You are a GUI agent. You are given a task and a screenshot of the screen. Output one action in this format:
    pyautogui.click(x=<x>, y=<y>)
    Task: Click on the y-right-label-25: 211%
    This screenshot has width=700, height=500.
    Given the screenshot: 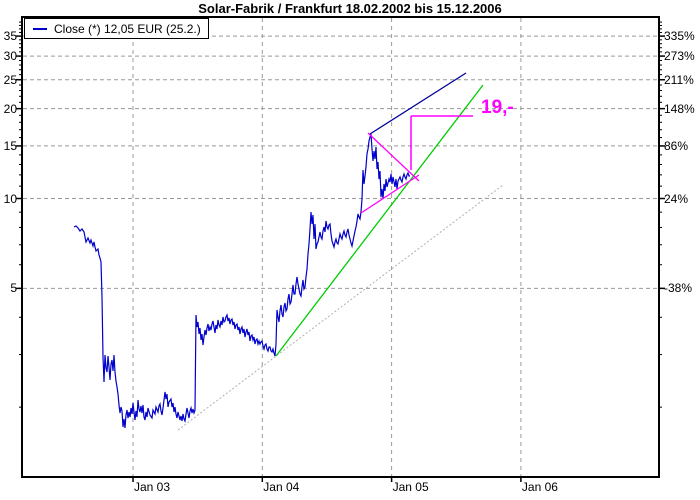 What is the action you would take?
    pyautogui.click(x=679, y=79)
    